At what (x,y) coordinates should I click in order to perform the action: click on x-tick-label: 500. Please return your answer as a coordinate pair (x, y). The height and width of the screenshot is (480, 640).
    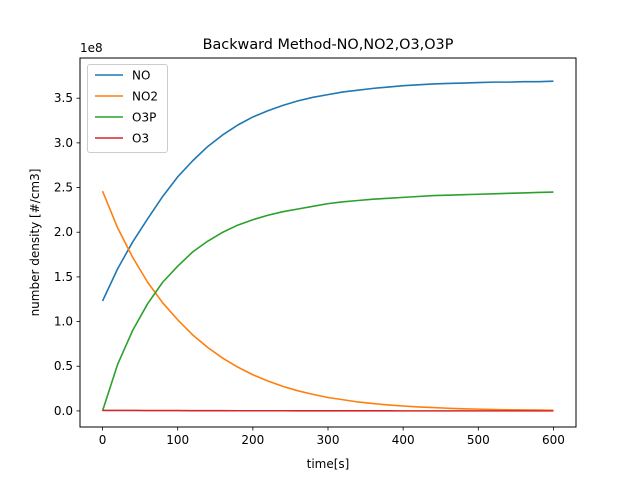
    Looking at the image, I should click on (478, 440).